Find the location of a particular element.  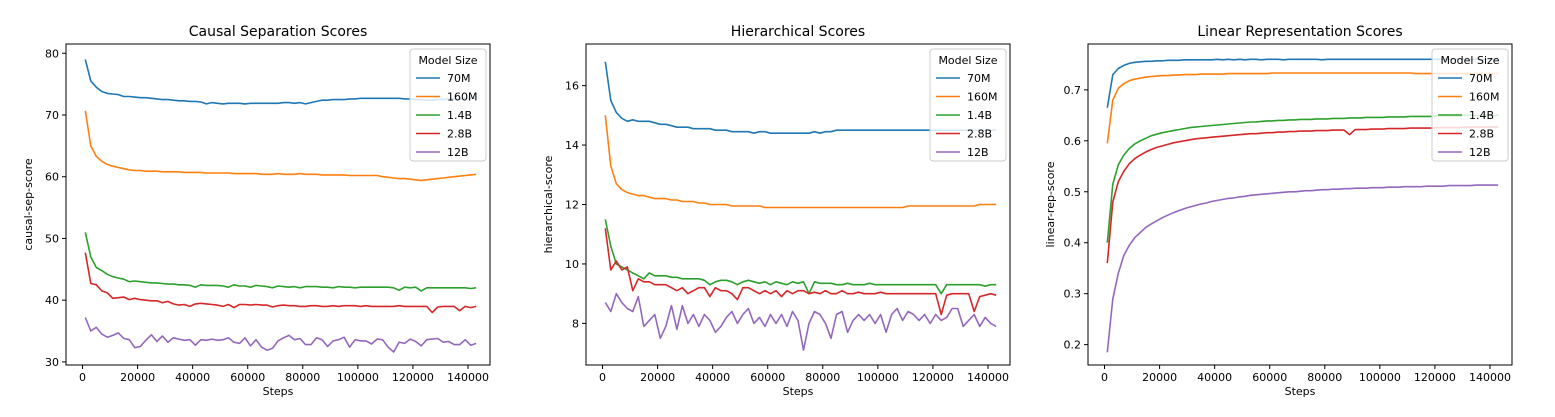

y-tick-label: 8 is located at coordinates (575, 323).